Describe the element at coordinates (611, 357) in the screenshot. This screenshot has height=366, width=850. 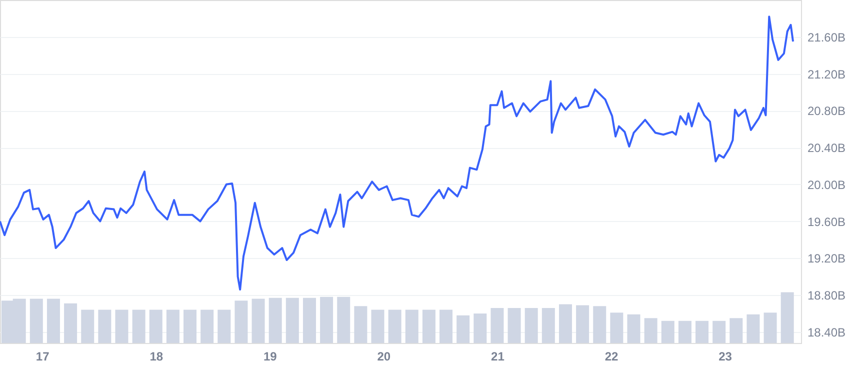
I see `x-tick-label: 22` at that location.